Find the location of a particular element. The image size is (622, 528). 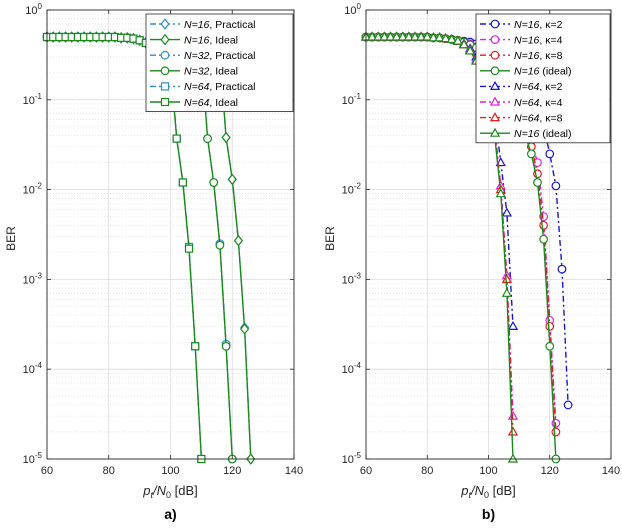

legend-label-rest: , κ=8 is located at coordinates (550, 118).